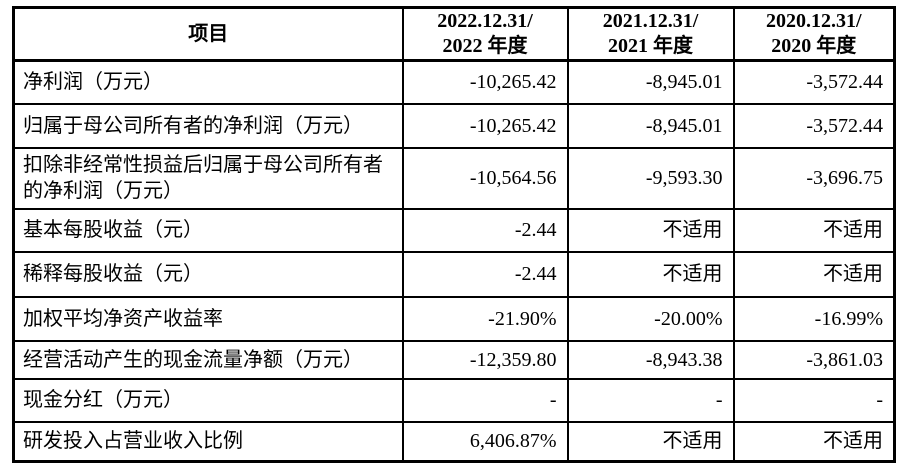  What do you see at coordinates (208, 178) in the screenshot?
I see `row-label: 扣除非经常性损益后归属于母公司所有者的净利润（万元）` at bounding box center [208, 178].